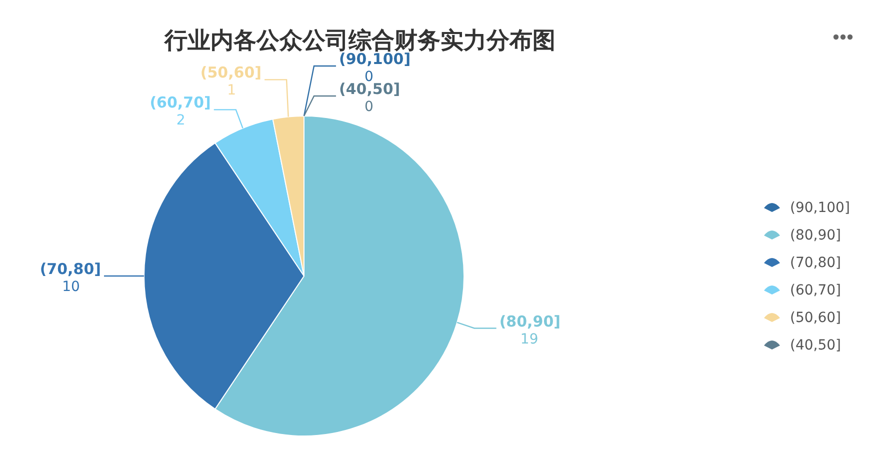 Image resolution: width=886 pixels, height=453 pixels. I want to click on legend-label: (40,50], so click(816, 346).